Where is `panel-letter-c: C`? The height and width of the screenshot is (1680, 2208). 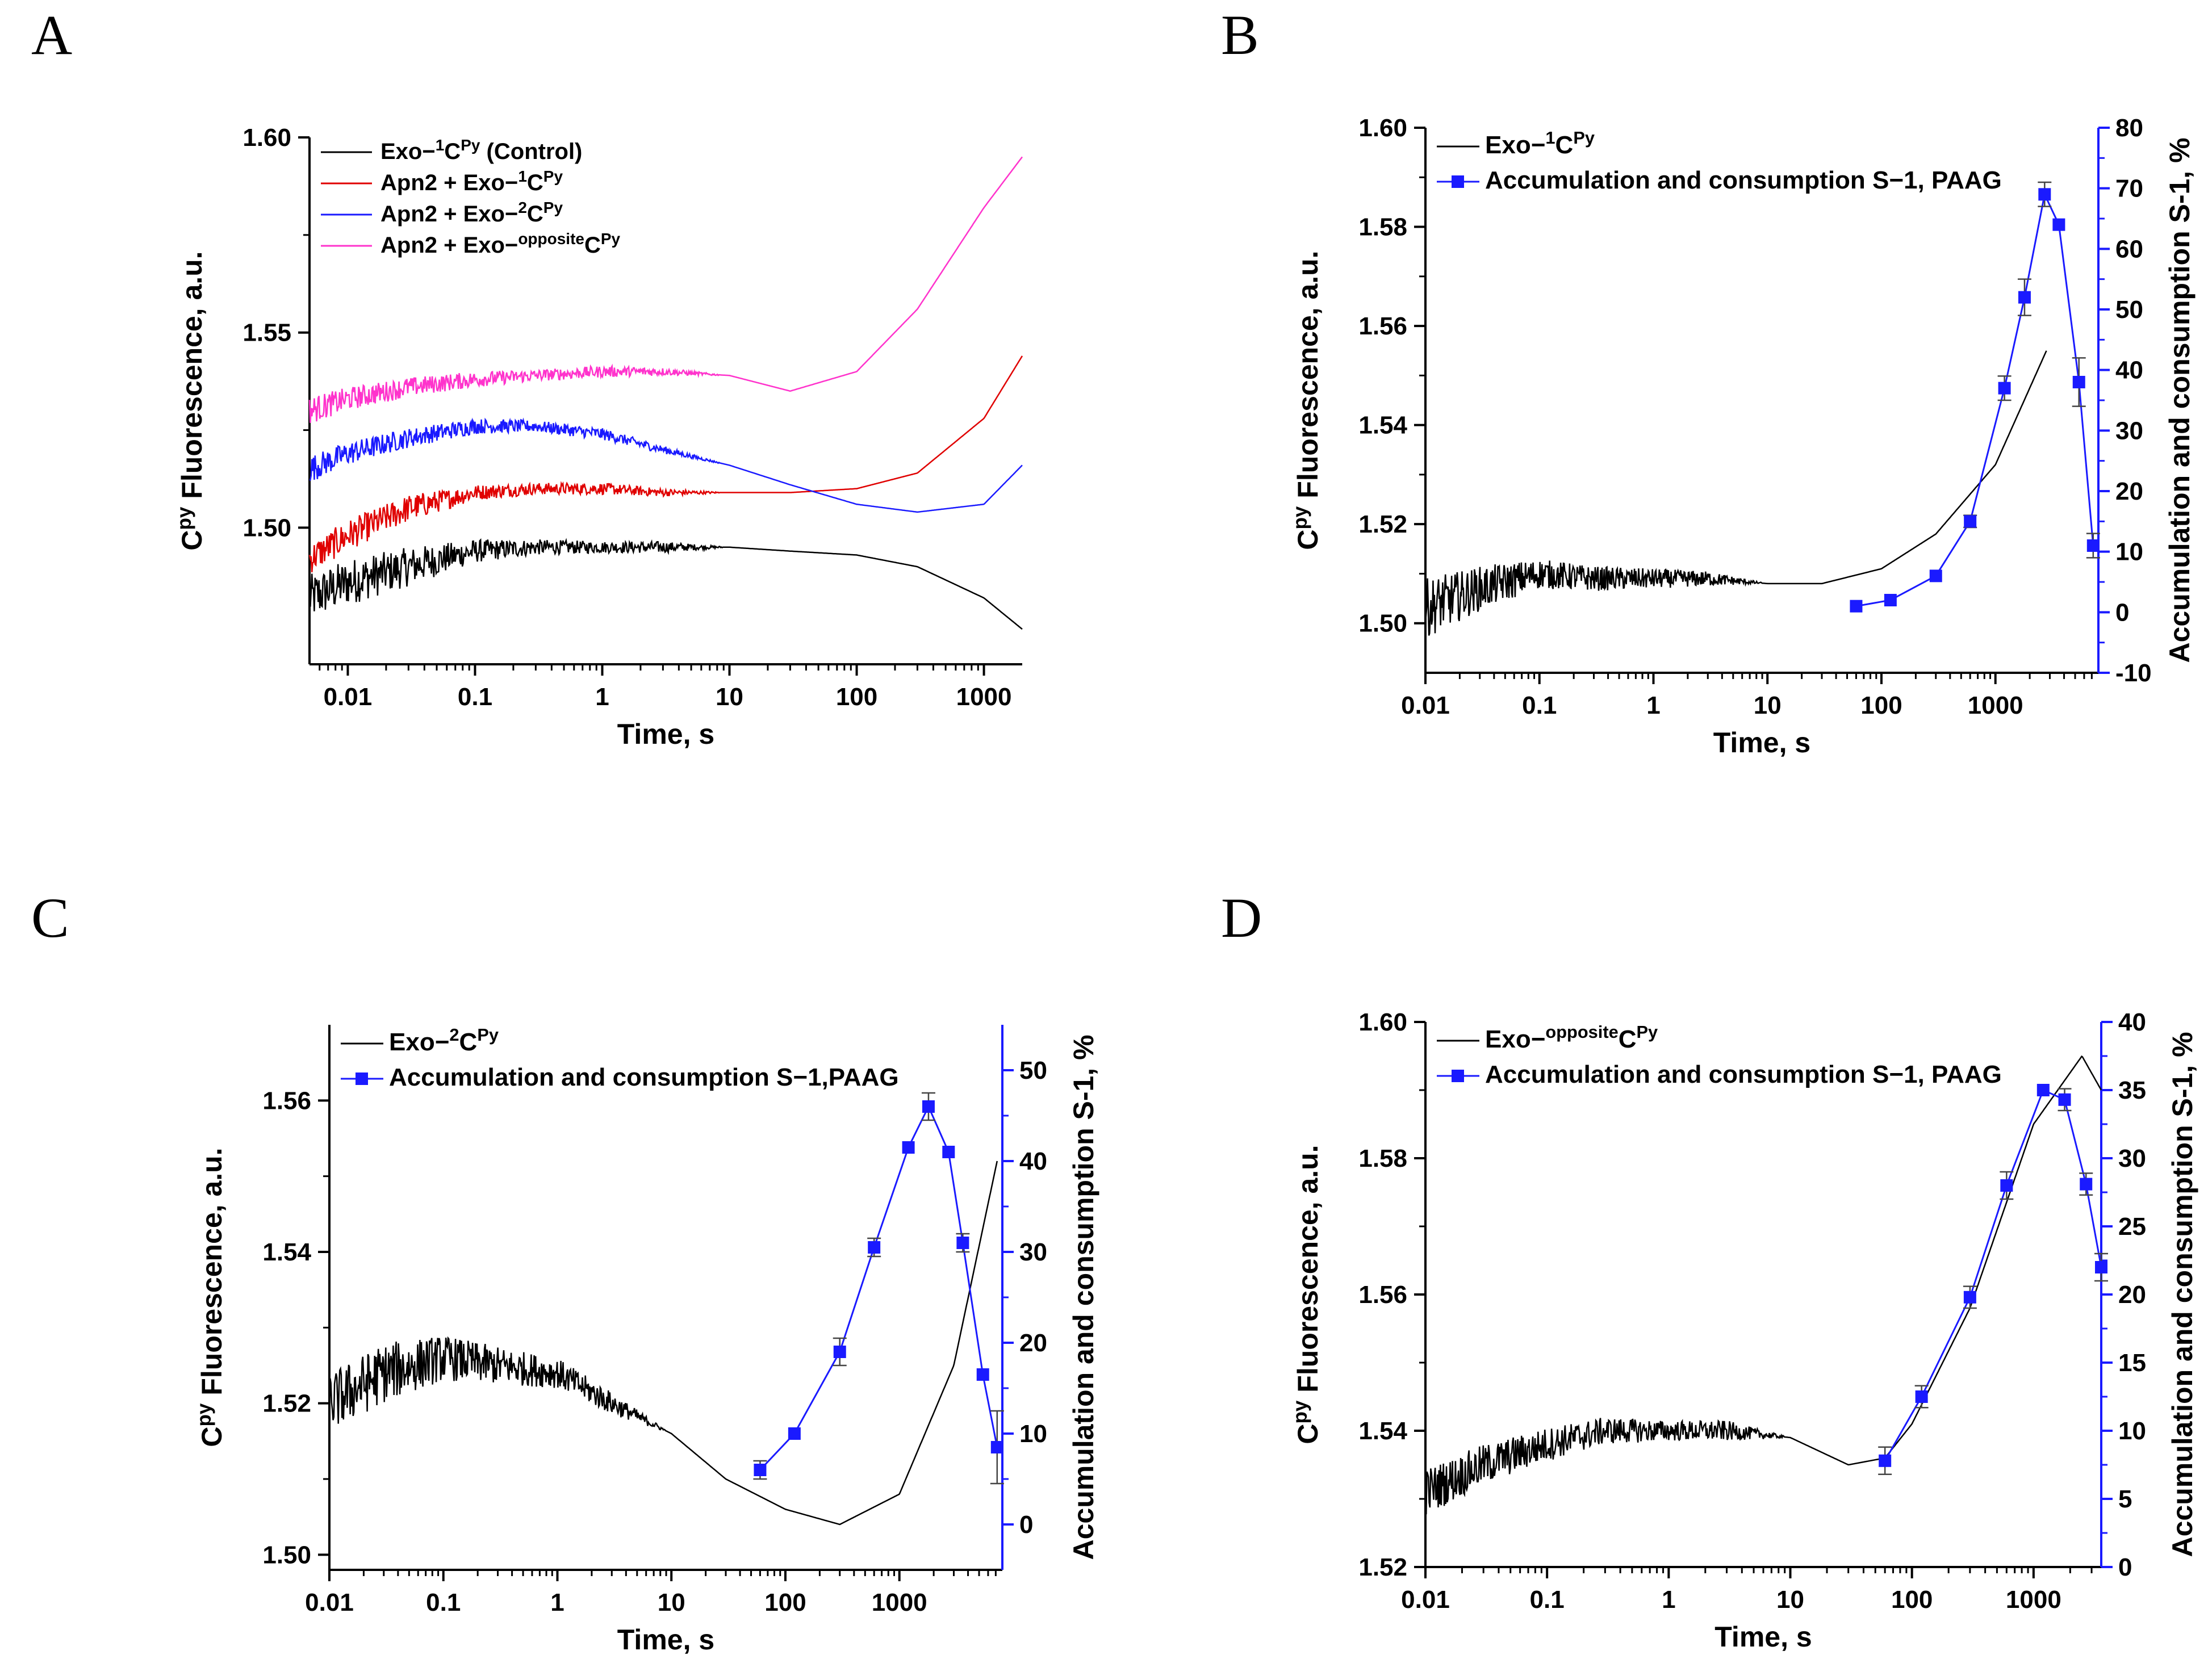
panel-letter-c: C is located at coordinates (50, 917).